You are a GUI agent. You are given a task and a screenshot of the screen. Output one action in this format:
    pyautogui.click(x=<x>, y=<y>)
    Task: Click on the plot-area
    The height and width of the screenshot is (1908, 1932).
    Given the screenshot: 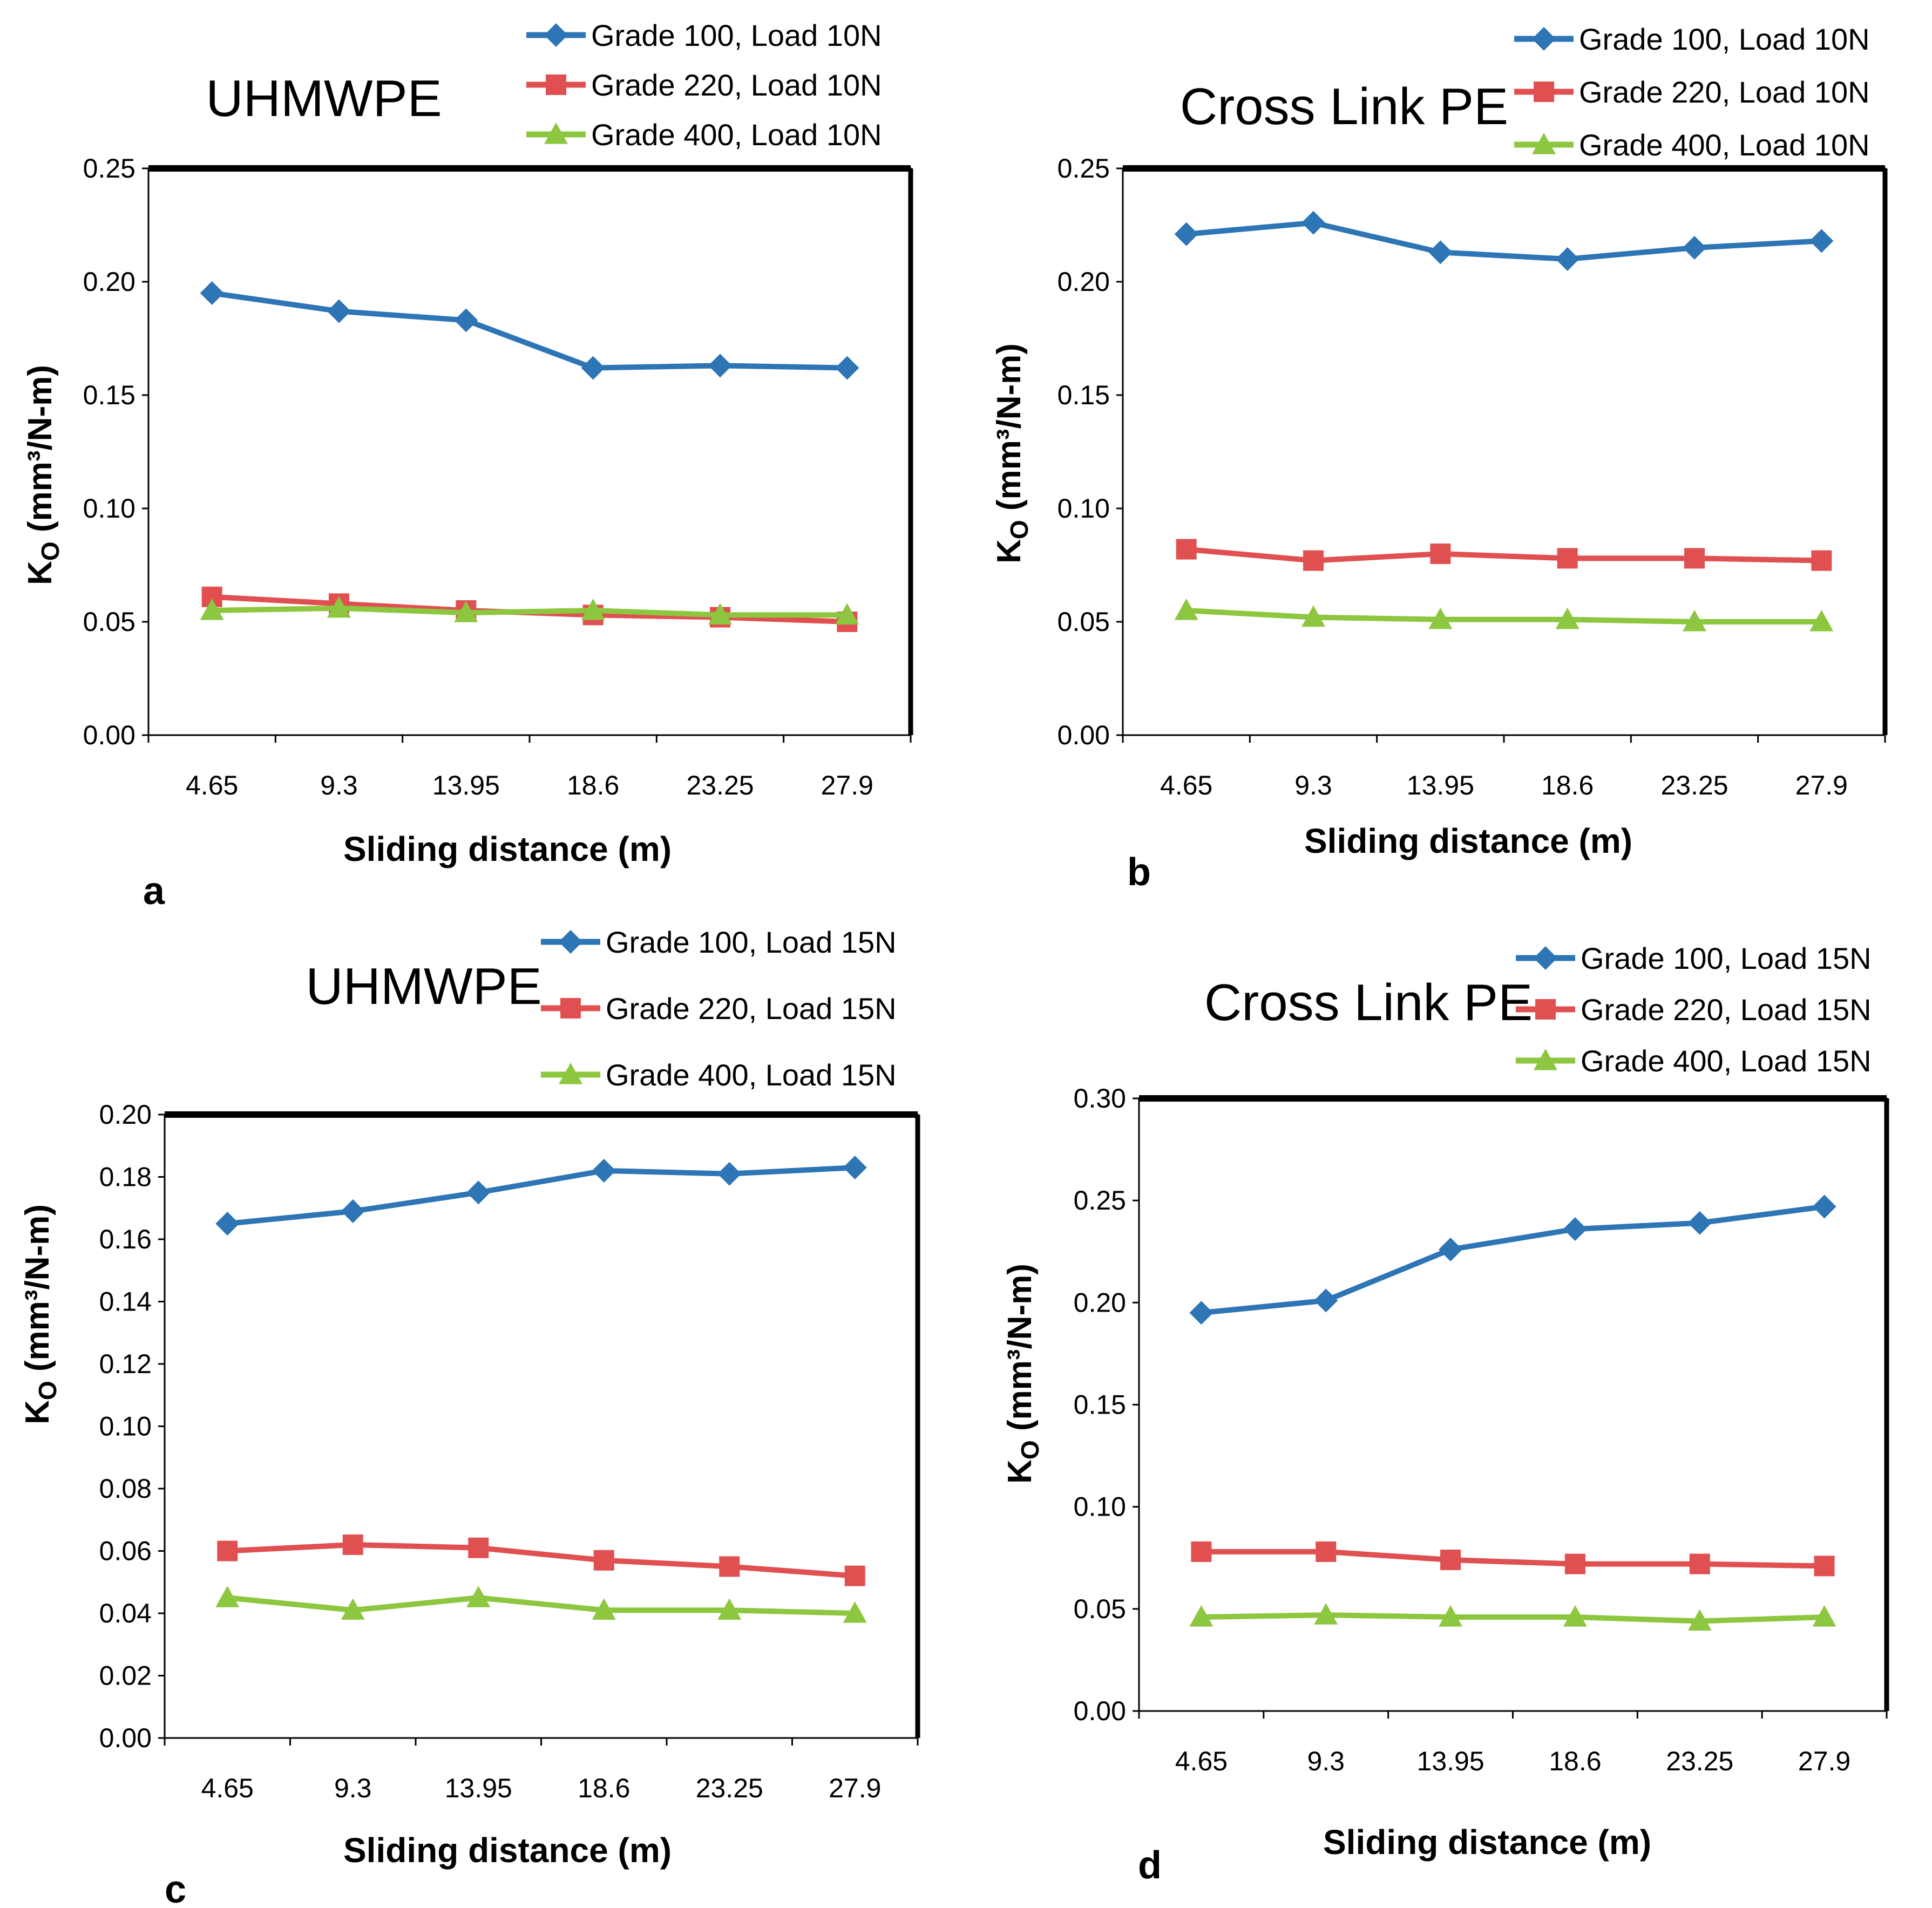 What is the action you would take?
    pyautogui.click(x=1513, y=1405)
    